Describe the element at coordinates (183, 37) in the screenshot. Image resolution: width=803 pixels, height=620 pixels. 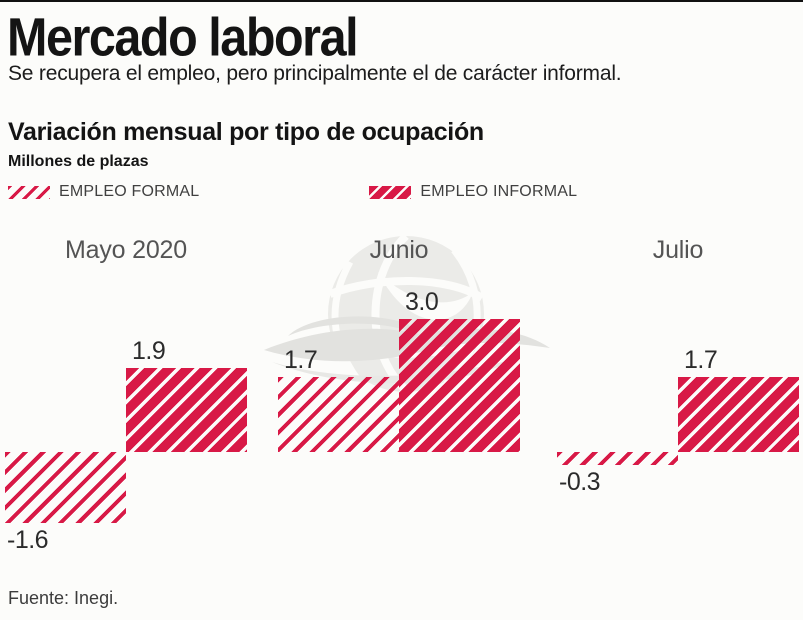
I see `page-title: Mercado laboral` at that location.